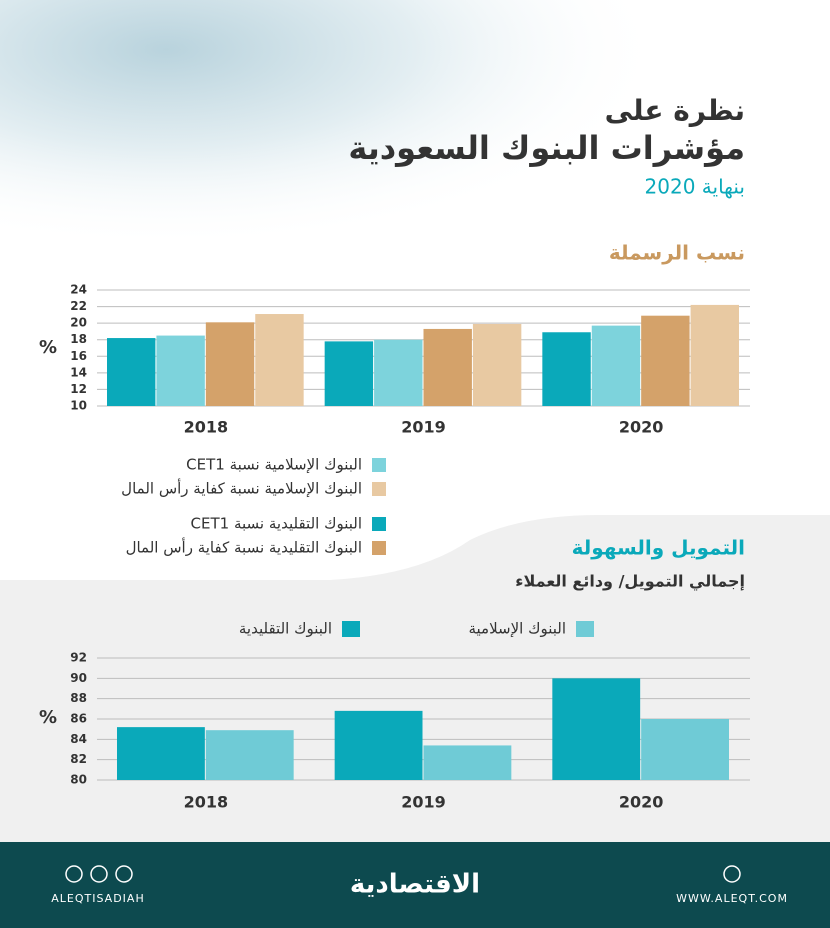  I want to click on chart-title: نسب الرسملة, so click(677, 253).